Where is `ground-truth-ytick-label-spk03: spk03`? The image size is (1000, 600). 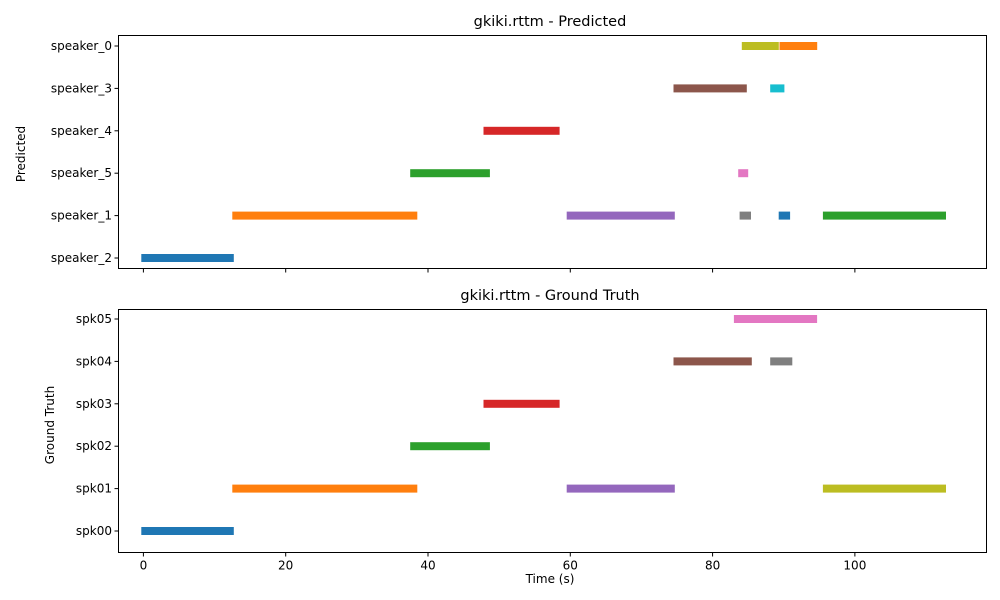
ground-truth-ytick-label-spk03: spk03 is located at coordinates (94, 404).